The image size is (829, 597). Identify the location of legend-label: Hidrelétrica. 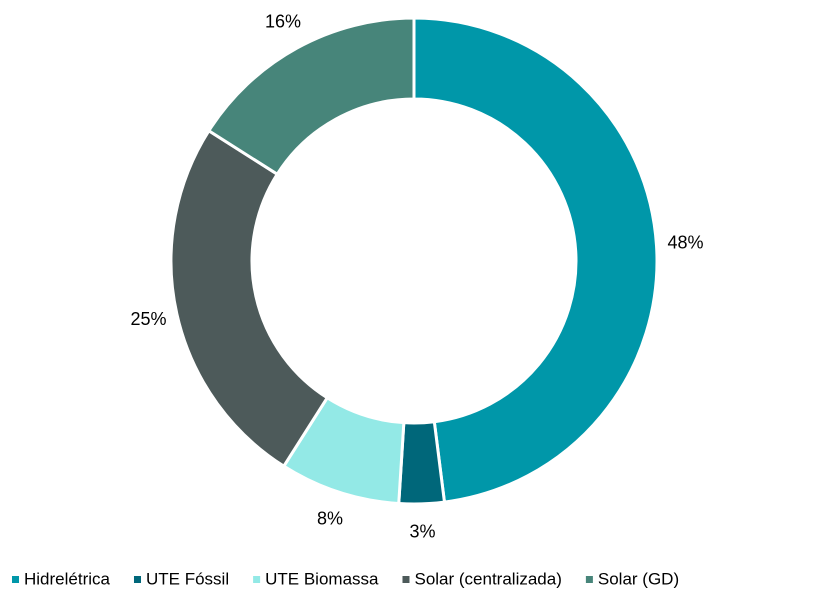
(67, 578).